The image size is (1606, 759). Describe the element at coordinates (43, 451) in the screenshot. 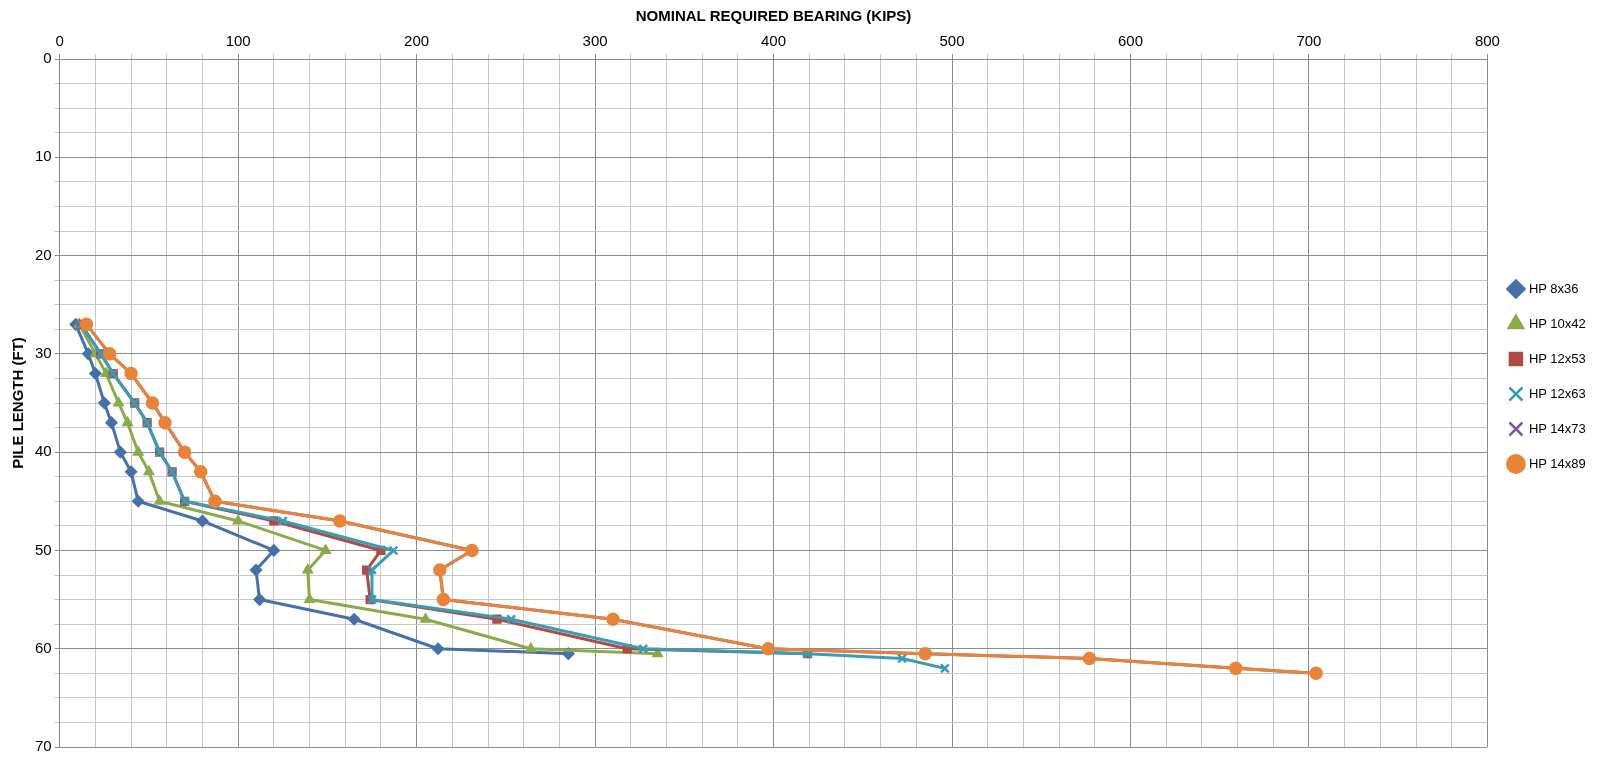

I see `y-tick-label: 40` at that location.